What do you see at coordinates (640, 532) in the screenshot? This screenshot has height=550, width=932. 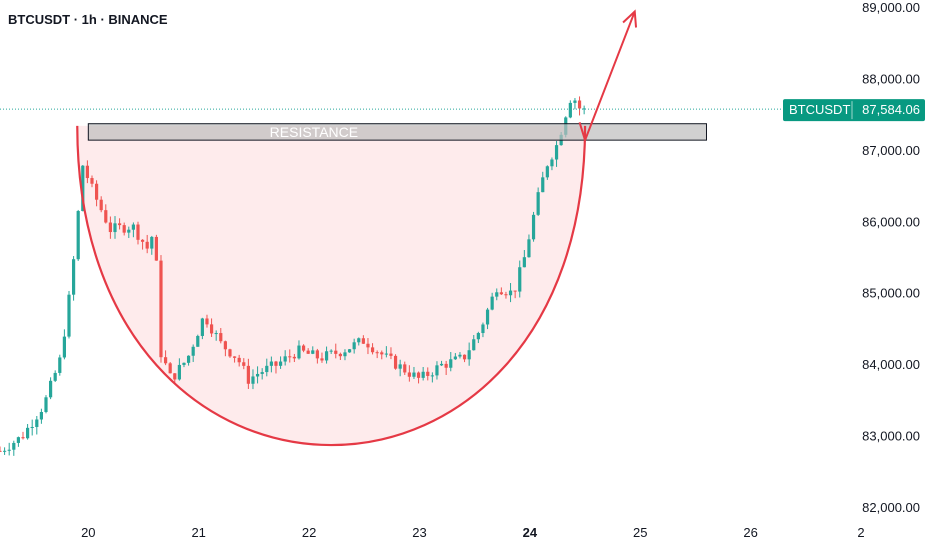 I see `x-tick-label: 25` at bounding box center [640, 532].